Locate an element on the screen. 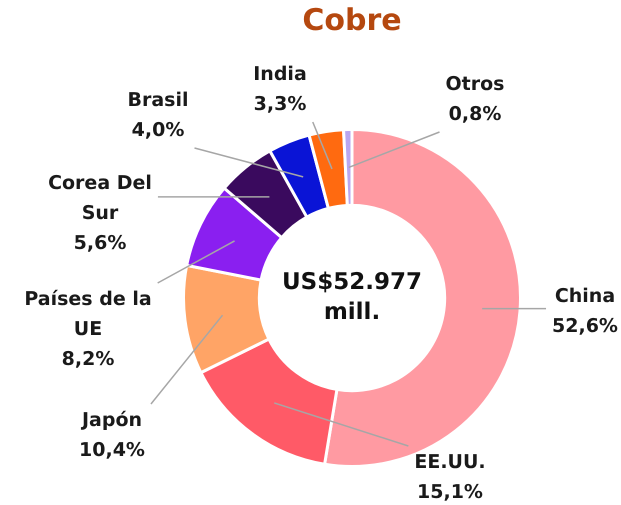 The height and width of the screenshot is (505, 621). data-label: 0,8% is located at coordinates (475, 113).